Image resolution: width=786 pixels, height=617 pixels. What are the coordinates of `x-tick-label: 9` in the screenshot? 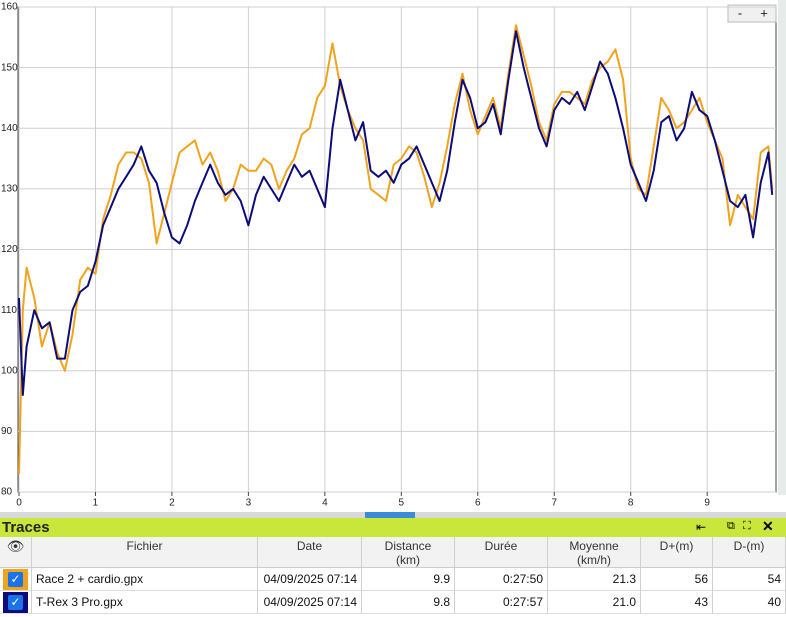 It's located at (707, 503).